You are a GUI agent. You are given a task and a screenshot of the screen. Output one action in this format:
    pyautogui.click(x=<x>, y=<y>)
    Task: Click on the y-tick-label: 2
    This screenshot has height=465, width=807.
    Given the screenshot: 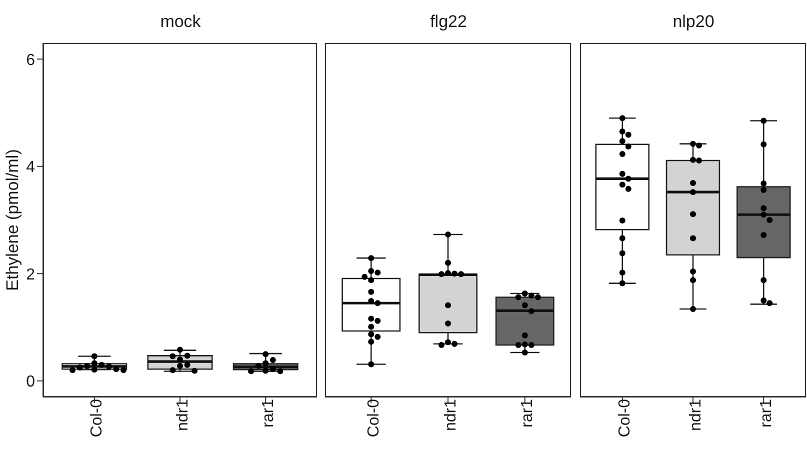 What is the action you would take?
    pyautogui.click(x=31, y=275)
    